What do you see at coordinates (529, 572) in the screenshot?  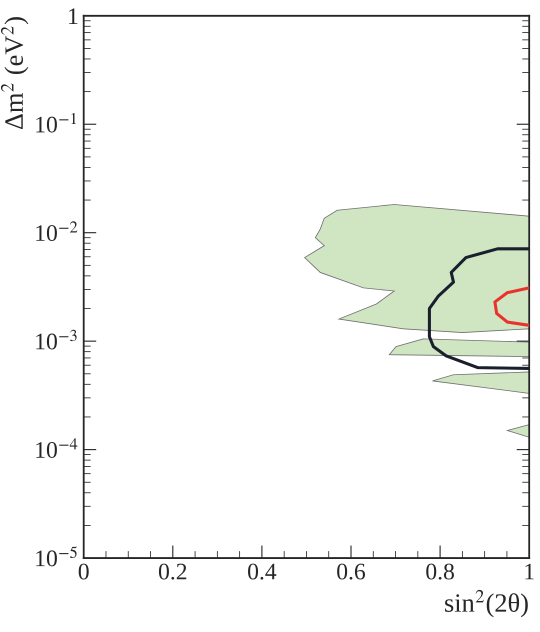 I see `x-tick-label: 1` at bounding box center [529, 572].